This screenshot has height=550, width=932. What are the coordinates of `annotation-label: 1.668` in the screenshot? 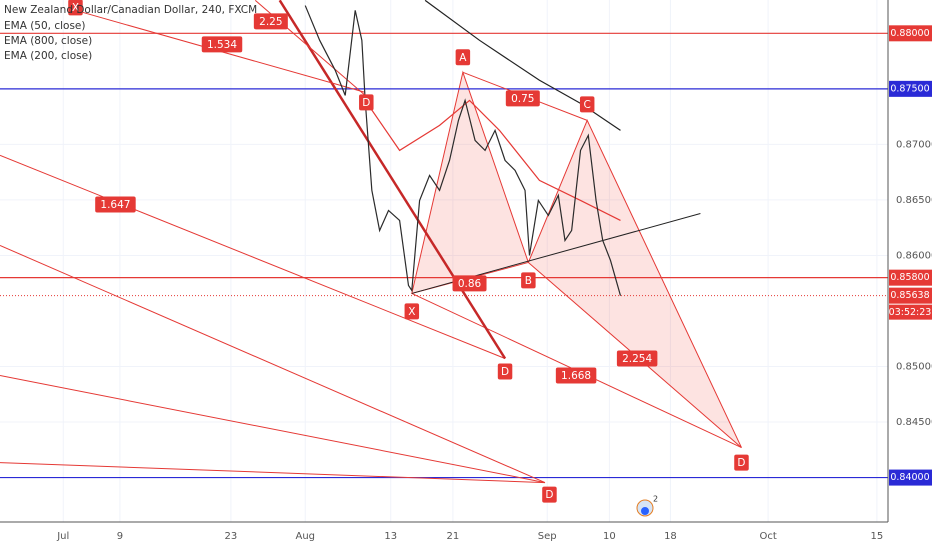 It's located at (576, 376).